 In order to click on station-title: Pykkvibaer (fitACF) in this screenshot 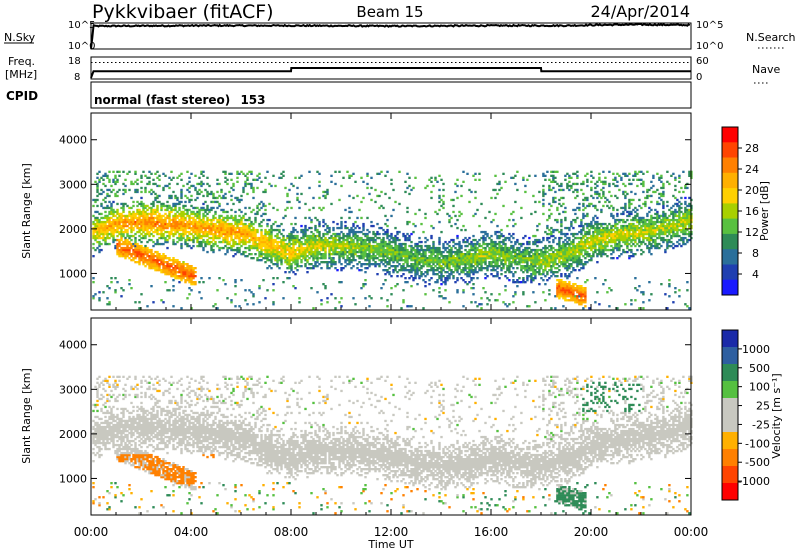, I will do `click(183, 12)`.